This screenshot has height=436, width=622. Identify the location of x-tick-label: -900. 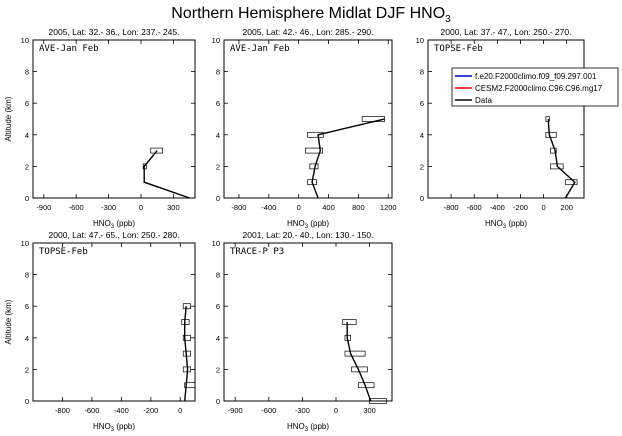
(43, 207).